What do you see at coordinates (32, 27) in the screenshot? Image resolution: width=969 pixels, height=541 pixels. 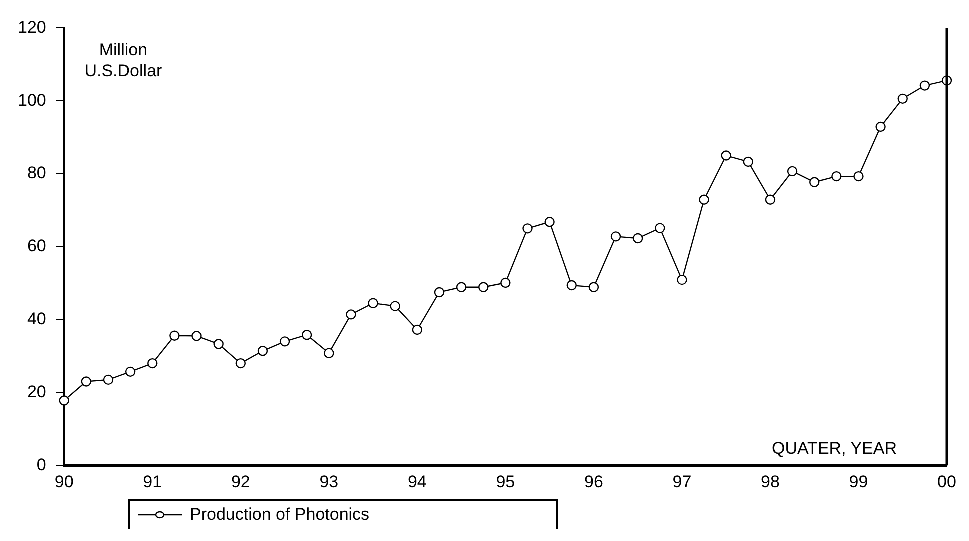 I see `y-tick-label: 120` at bounding box center [32, 27].